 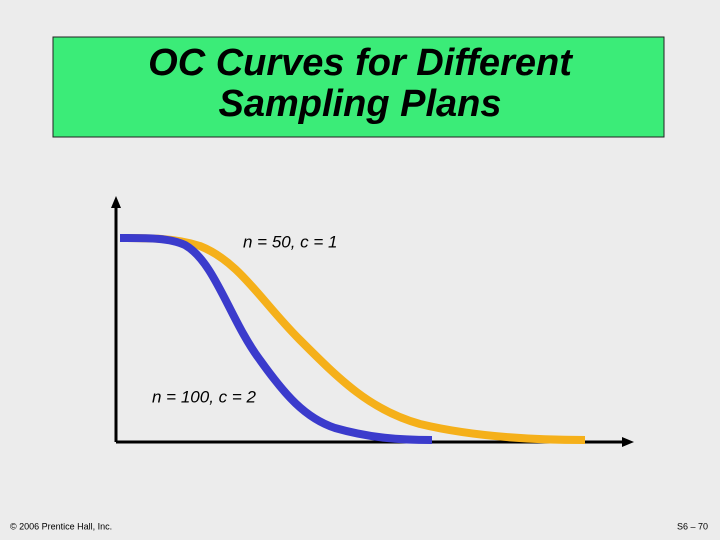 I want to click on curve-label: n = 50, c = 1, so click(x=290, y=241).